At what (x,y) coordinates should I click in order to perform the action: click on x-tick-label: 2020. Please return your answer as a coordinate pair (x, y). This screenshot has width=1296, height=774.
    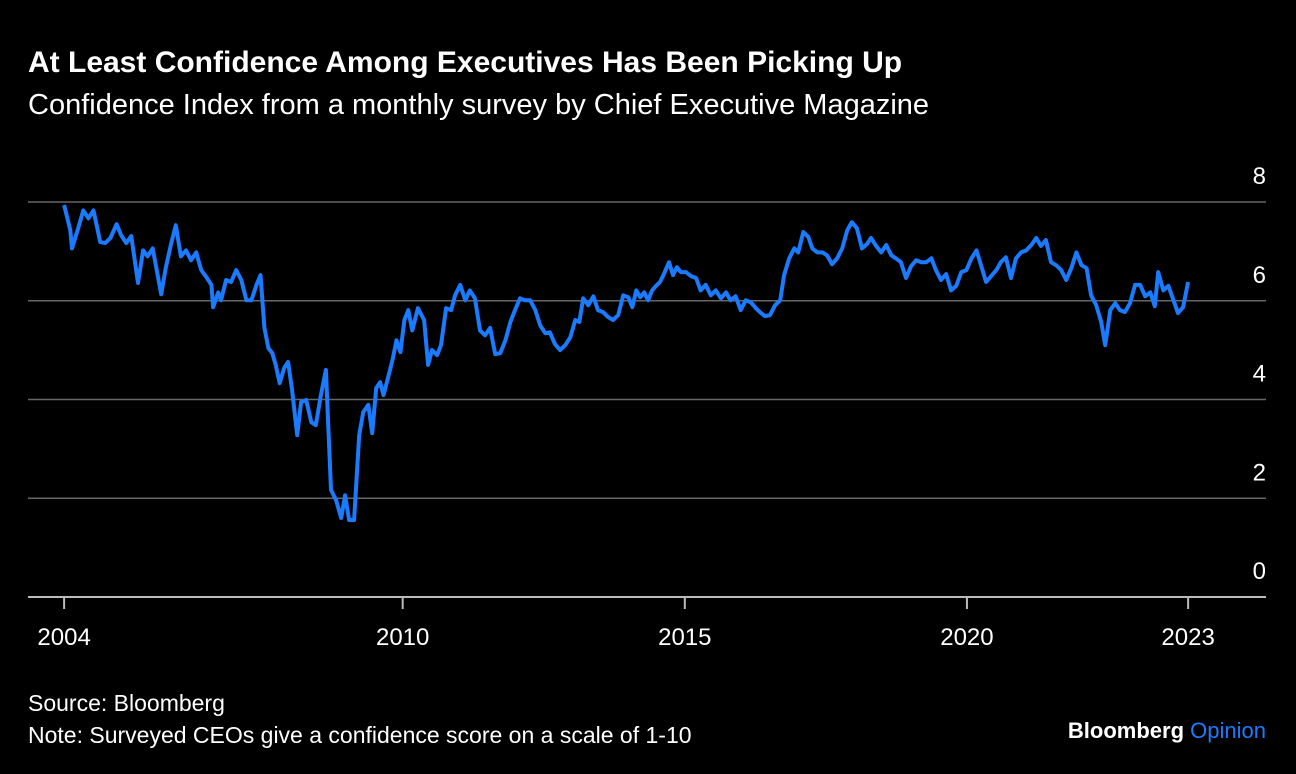
    Looking at the image, I should click on (966, 637).